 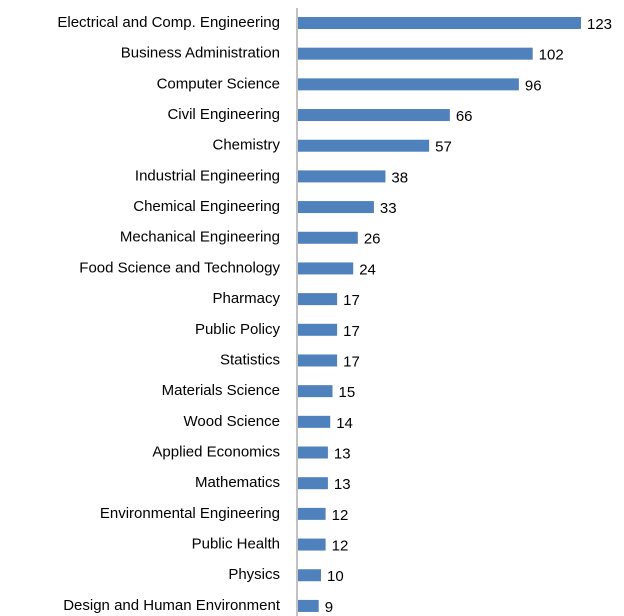 I want to click on category-label: Public Policy, so click(x=238, y=329).